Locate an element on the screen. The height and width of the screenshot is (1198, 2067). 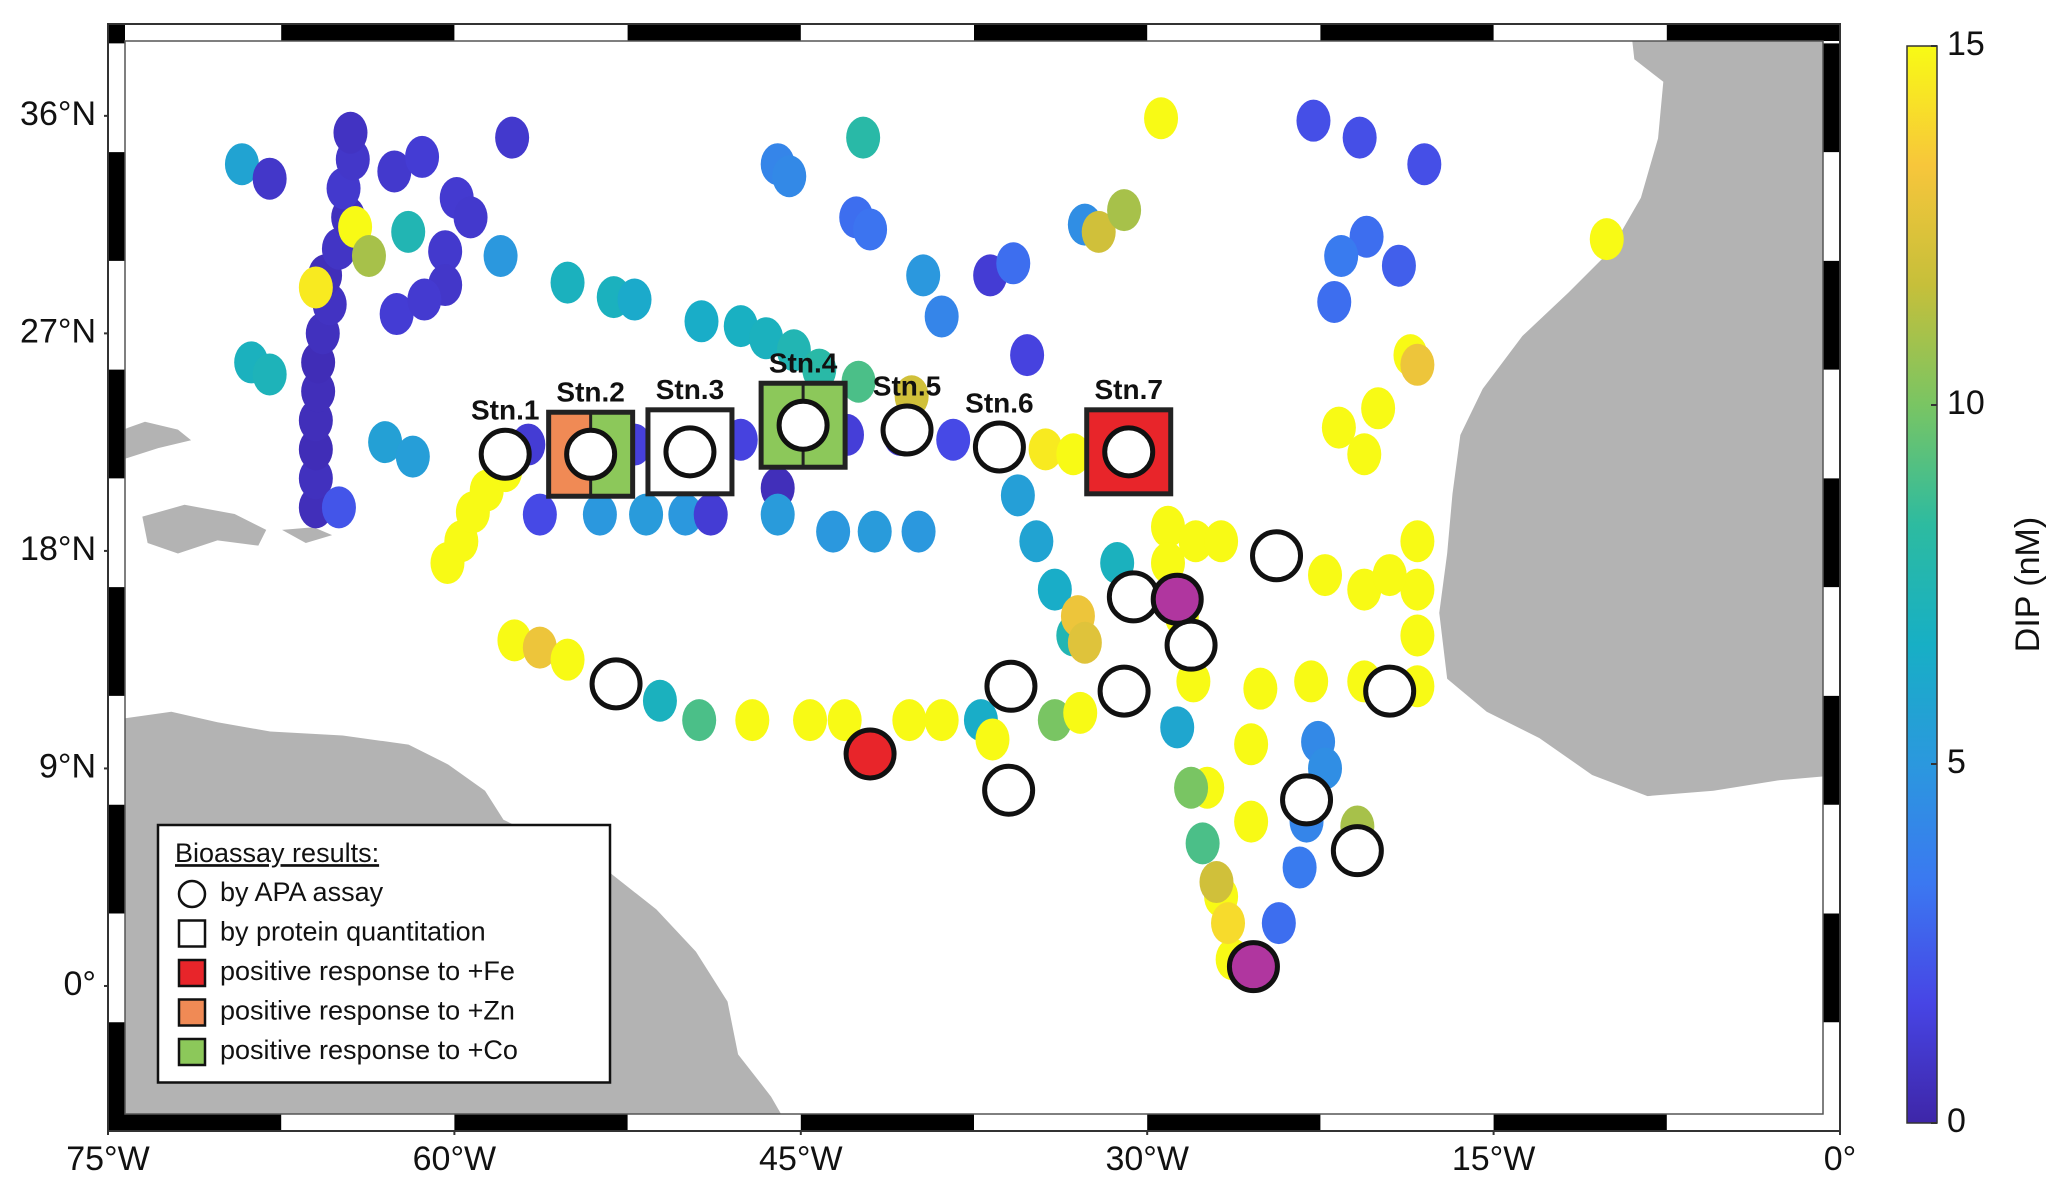
colorbar: 0 5 10 15 DIP (nM) is located at coordinates (1976, 582).